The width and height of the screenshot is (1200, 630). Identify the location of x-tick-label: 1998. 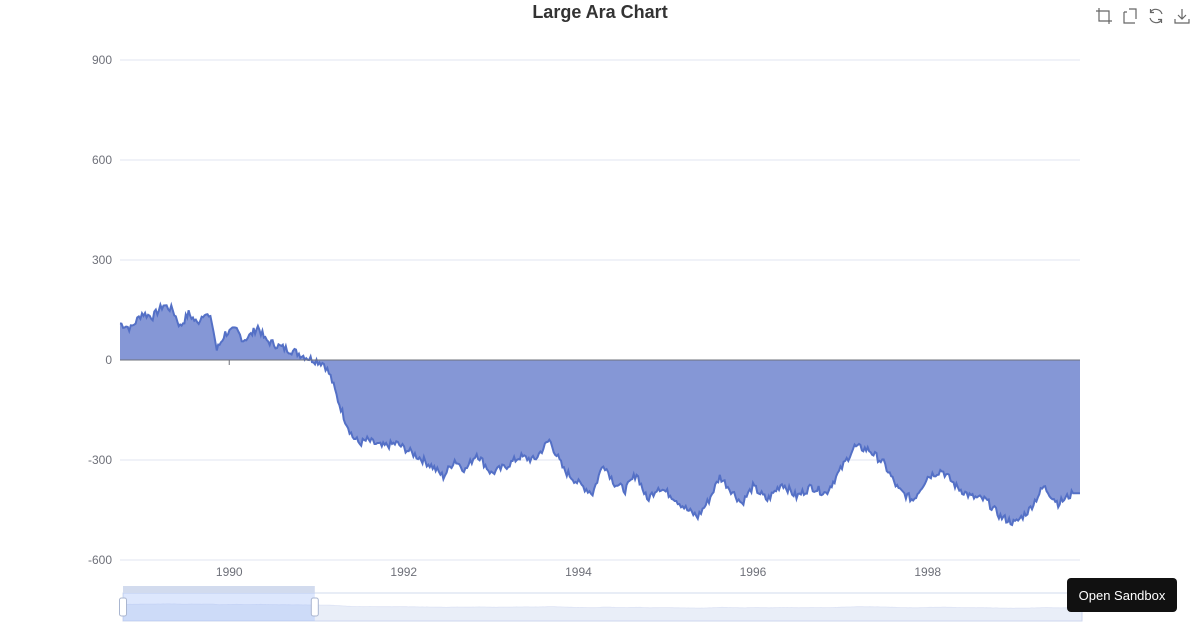
(927, 572).